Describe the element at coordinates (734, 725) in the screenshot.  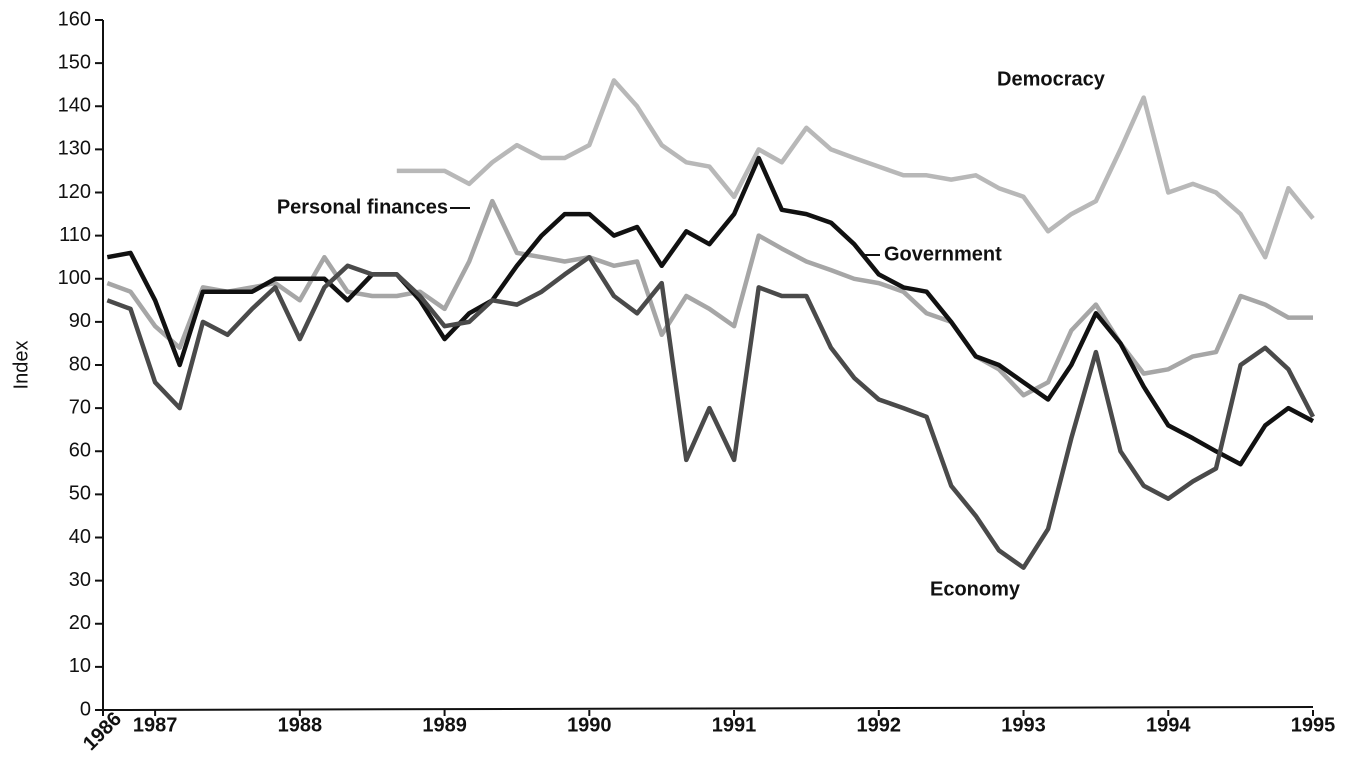
I see `x-tick-label: 1991` at that location.